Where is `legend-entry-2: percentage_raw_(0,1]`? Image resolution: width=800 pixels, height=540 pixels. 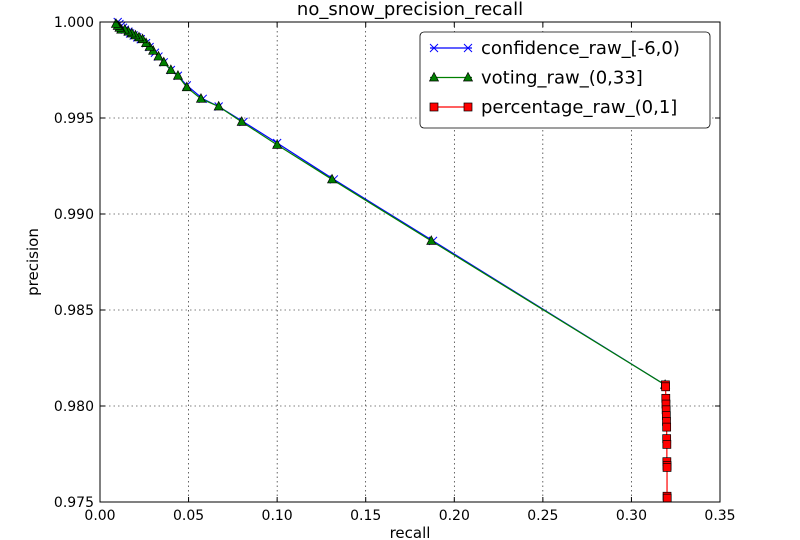
legend-entry-2: percentage_raw_(0,1] is located at coordinates (553, 107).